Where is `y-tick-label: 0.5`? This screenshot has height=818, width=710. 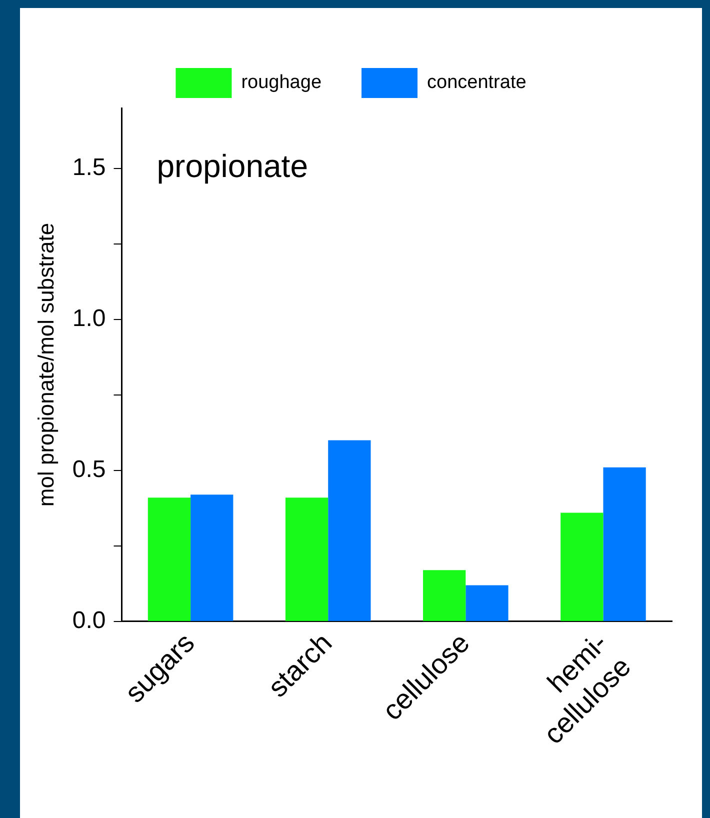
y-tick-label: 0.5 is located at coordinates (89, 470).